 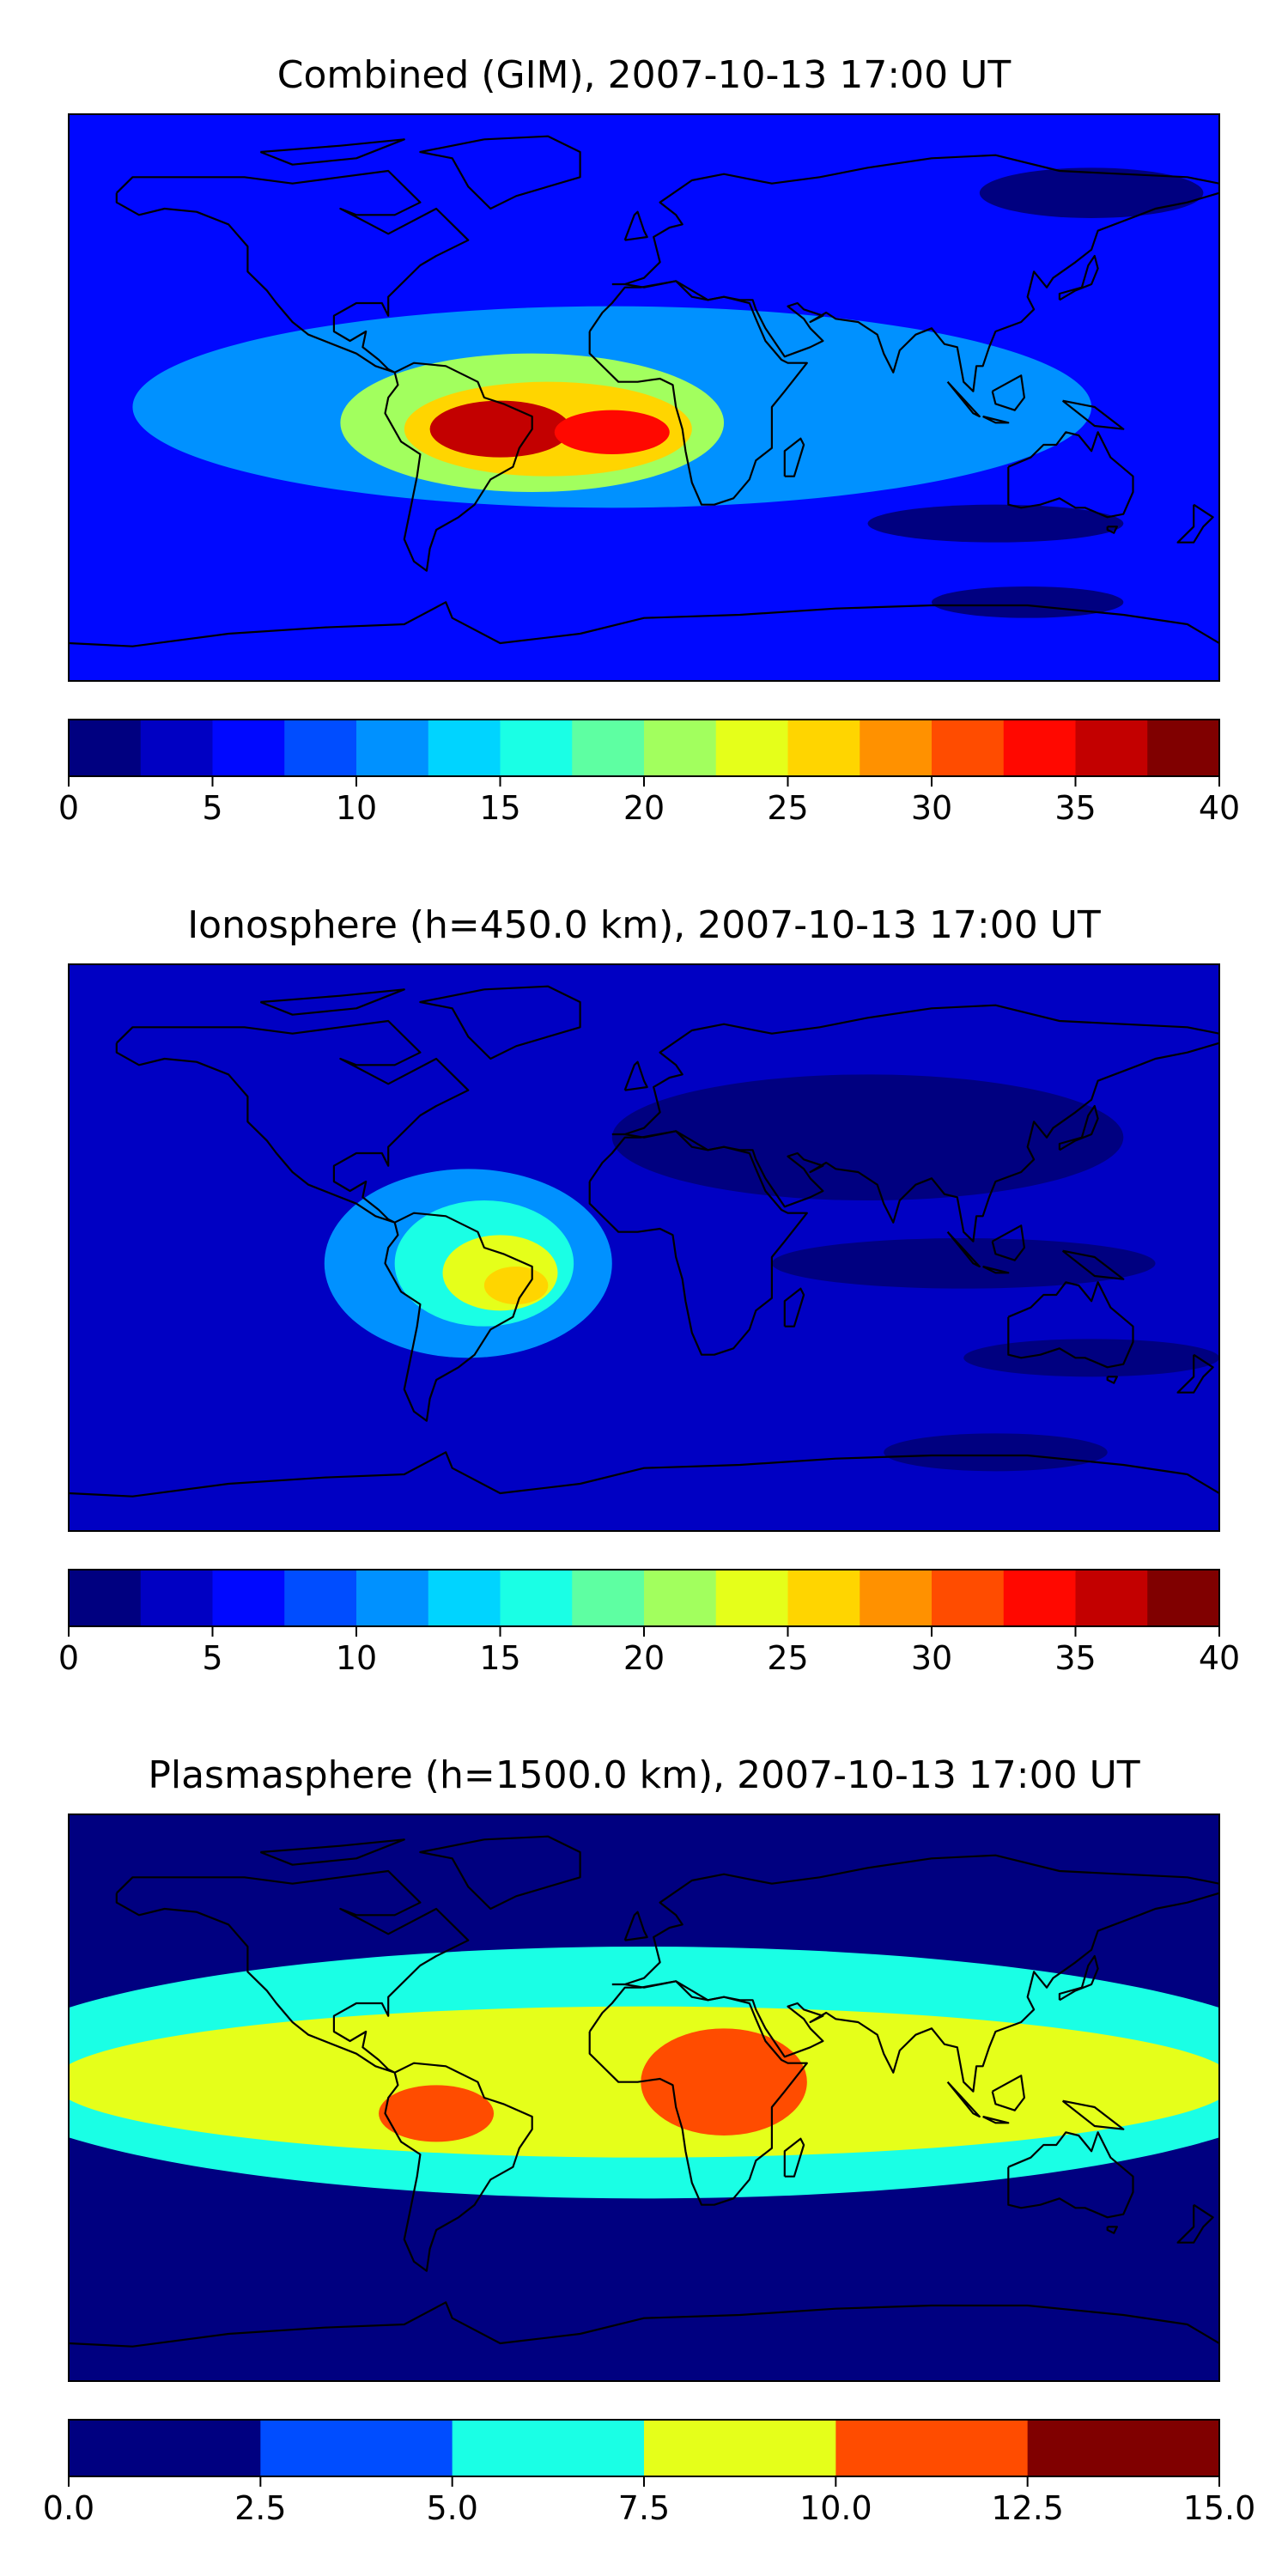 I want to click on colorbar-tick-label: 5.0, so click(x=452, y=2508).